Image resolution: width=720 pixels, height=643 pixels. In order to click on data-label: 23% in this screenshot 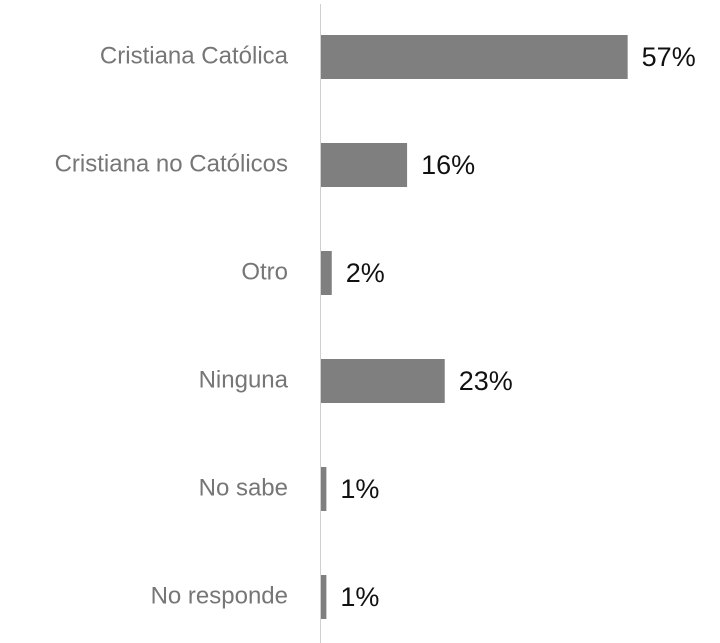, I will do `click(486, 381)`.